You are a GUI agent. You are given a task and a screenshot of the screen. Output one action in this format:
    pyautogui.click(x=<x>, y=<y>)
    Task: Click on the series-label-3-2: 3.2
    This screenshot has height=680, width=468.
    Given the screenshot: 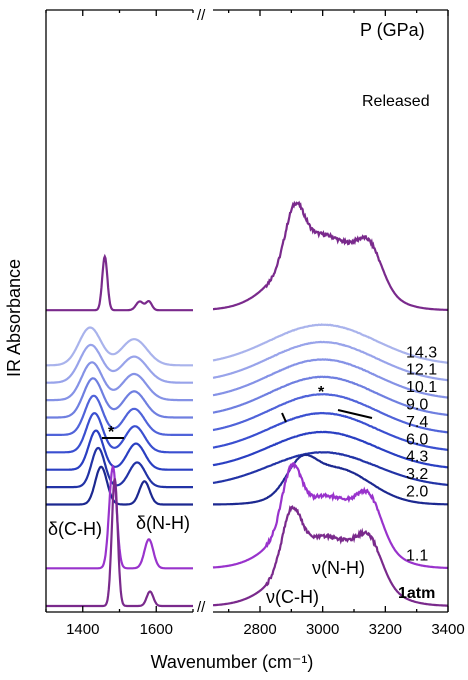 What is the action you would take?
    pyautogui.click(x=417, y=474)
    